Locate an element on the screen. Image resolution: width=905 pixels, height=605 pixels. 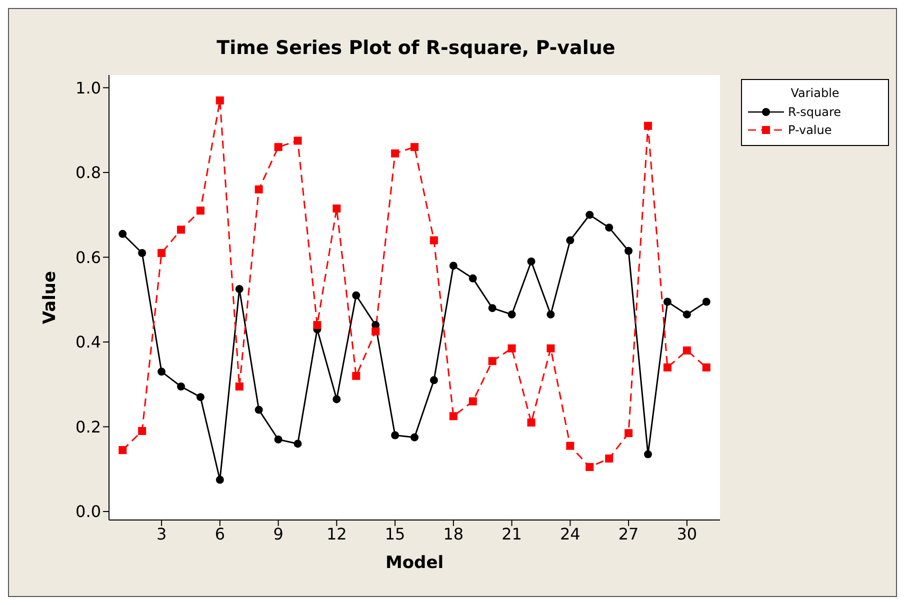
legend-label: R-square is located at coordinates (815, 112).